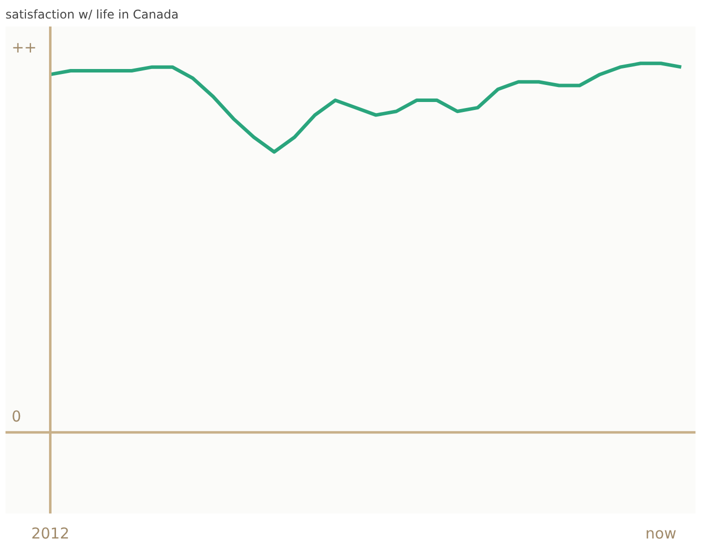 This screenshot has width=703, height=550. What do you see at coordinates (50, 533) in the screenshot?
I see `x-tick-label: 2012` at bounding box center [50, 533].